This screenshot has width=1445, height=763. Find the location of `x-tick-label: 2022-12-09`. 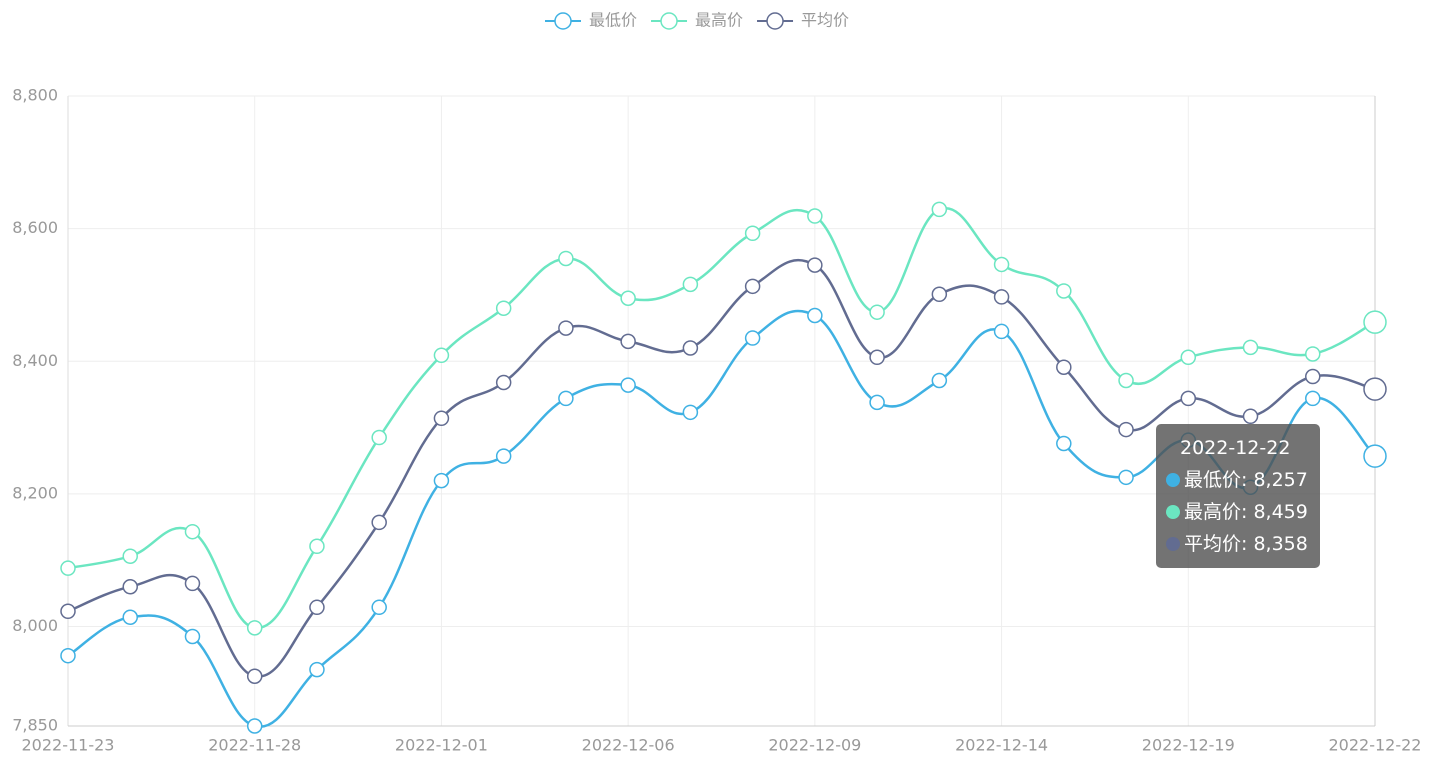

x-tick-label: 2022-12-09 is located at coordinates (814, 745).